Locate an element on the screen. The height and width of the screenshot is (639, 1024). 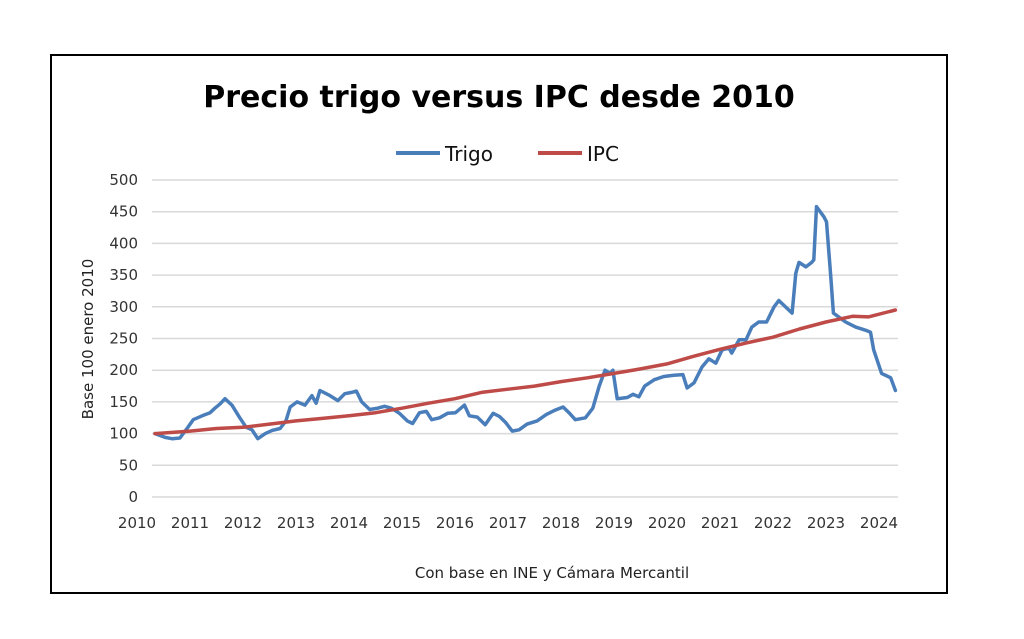
y-tick-label: 50 is located at coordinates (128, 465).